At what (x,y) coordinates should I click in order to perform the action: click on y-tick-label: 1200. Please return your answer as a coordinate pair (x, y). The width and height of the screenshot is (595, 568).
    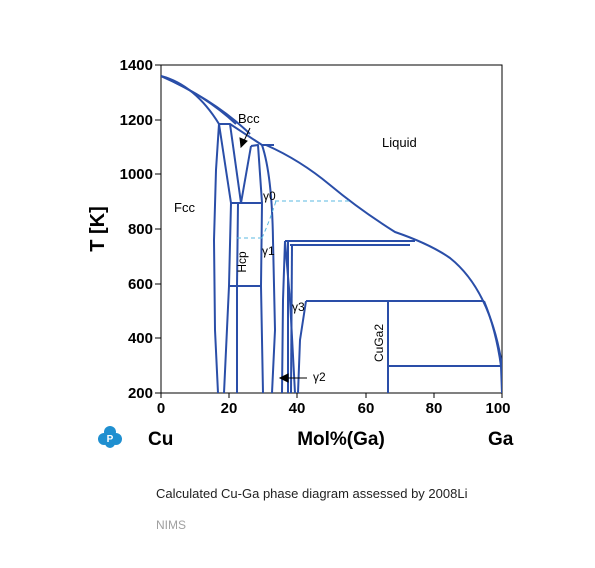
    Looking at the image, I should click on (136, 120).